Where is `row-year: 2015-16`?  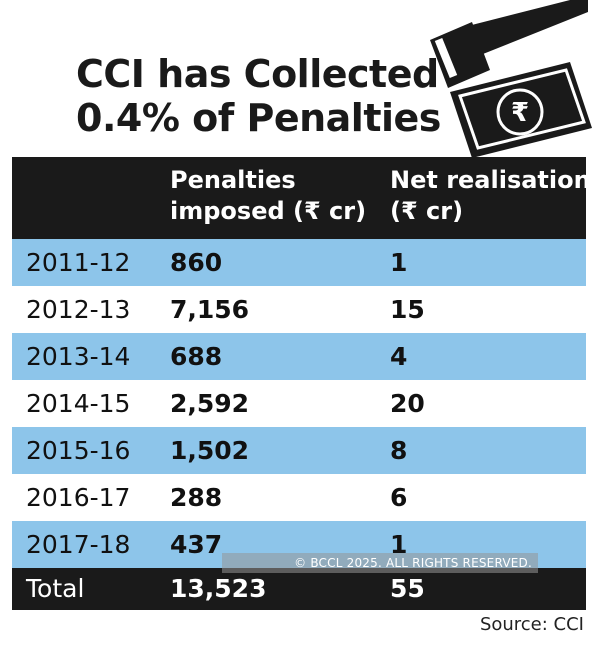 row-year: 2015-16 is located at coordinates (78, 450).